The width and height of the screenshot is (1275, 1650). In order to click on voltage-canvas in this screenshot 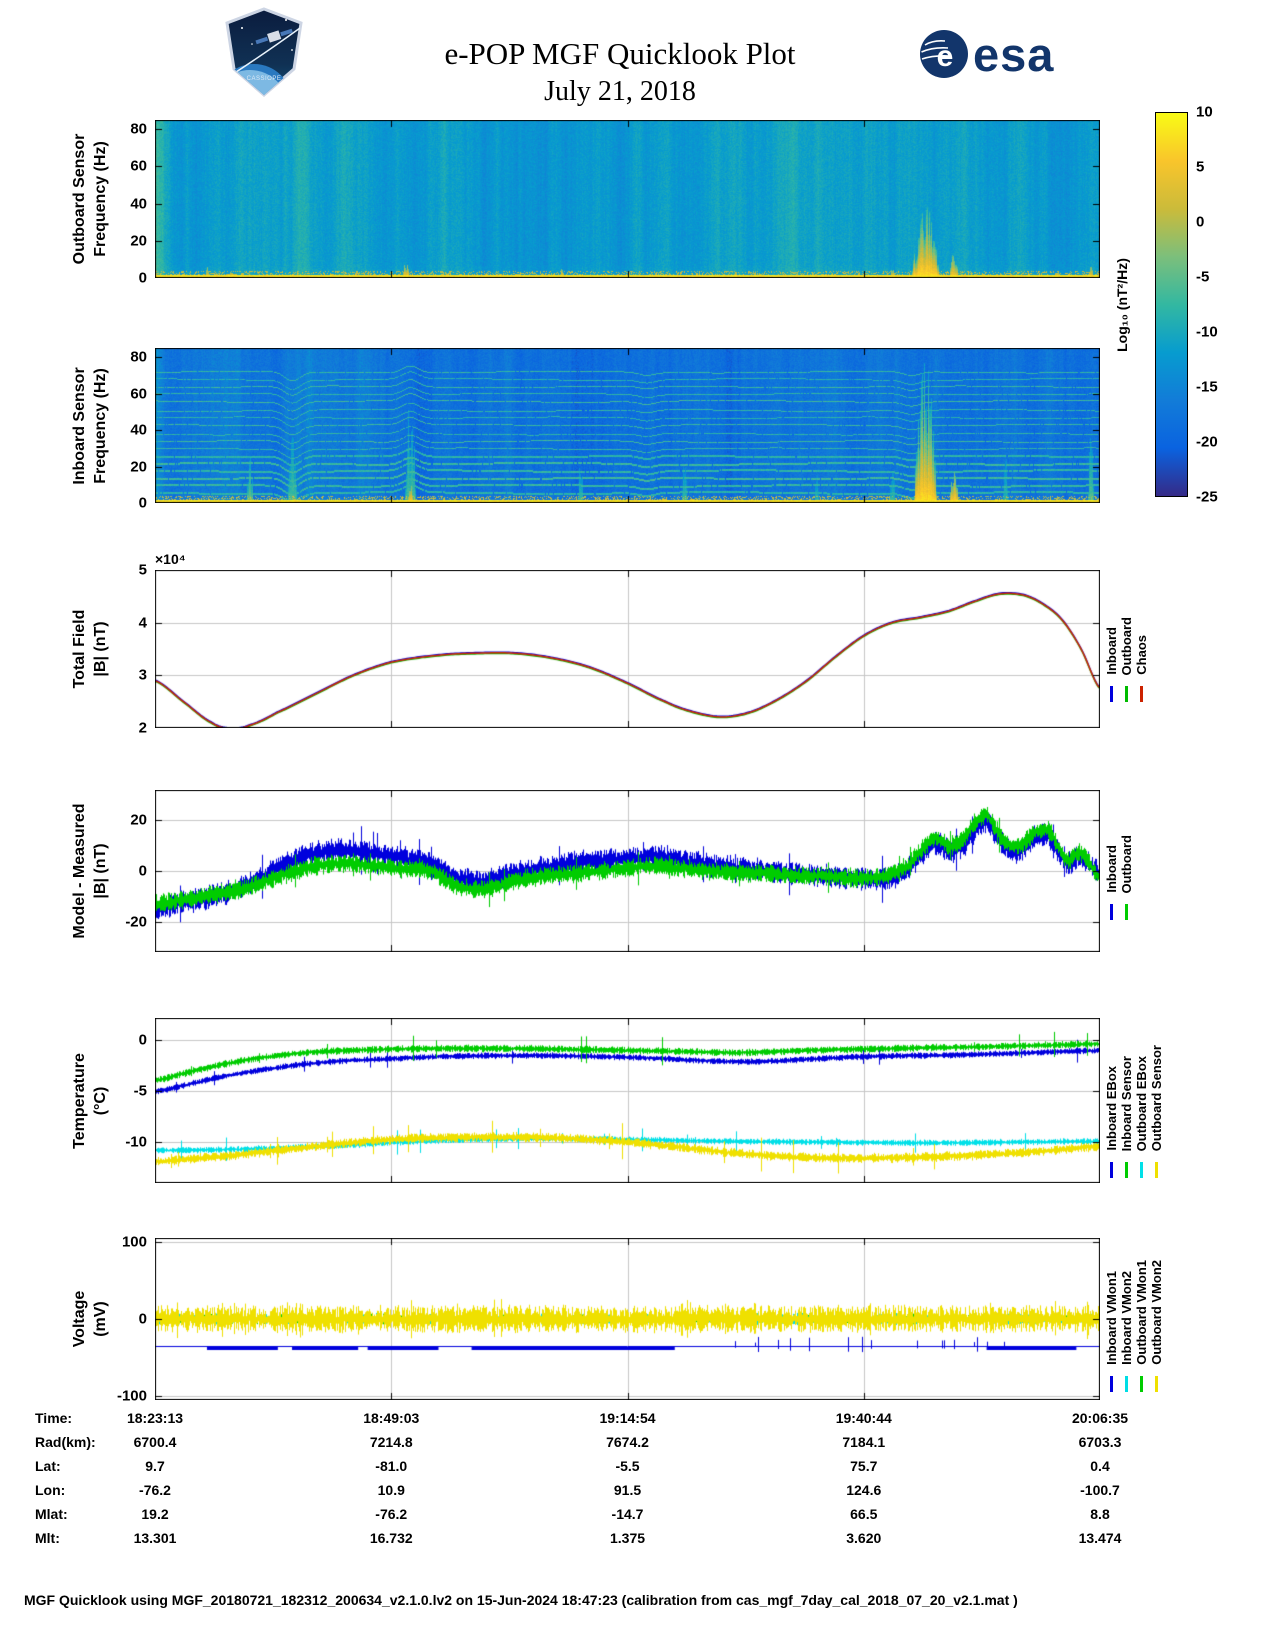, I will do `click(627, 1319)`.